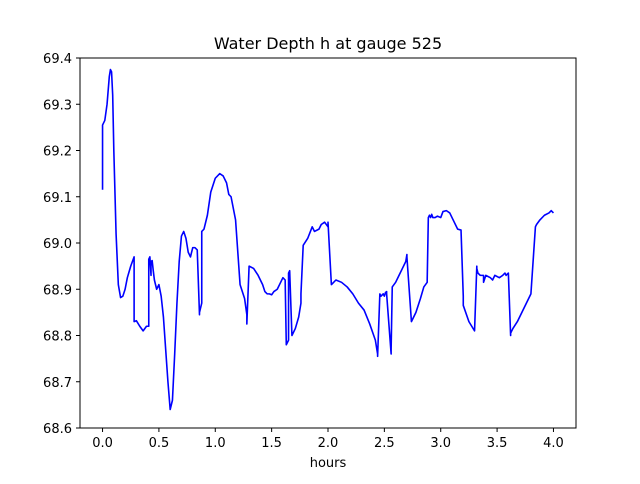 This screenshot has height=484, width=640. What do you see at coordinates (271, 443) in the screenshot?
I see `x-tick-label: 1.5` at bounding box center [271, 443].